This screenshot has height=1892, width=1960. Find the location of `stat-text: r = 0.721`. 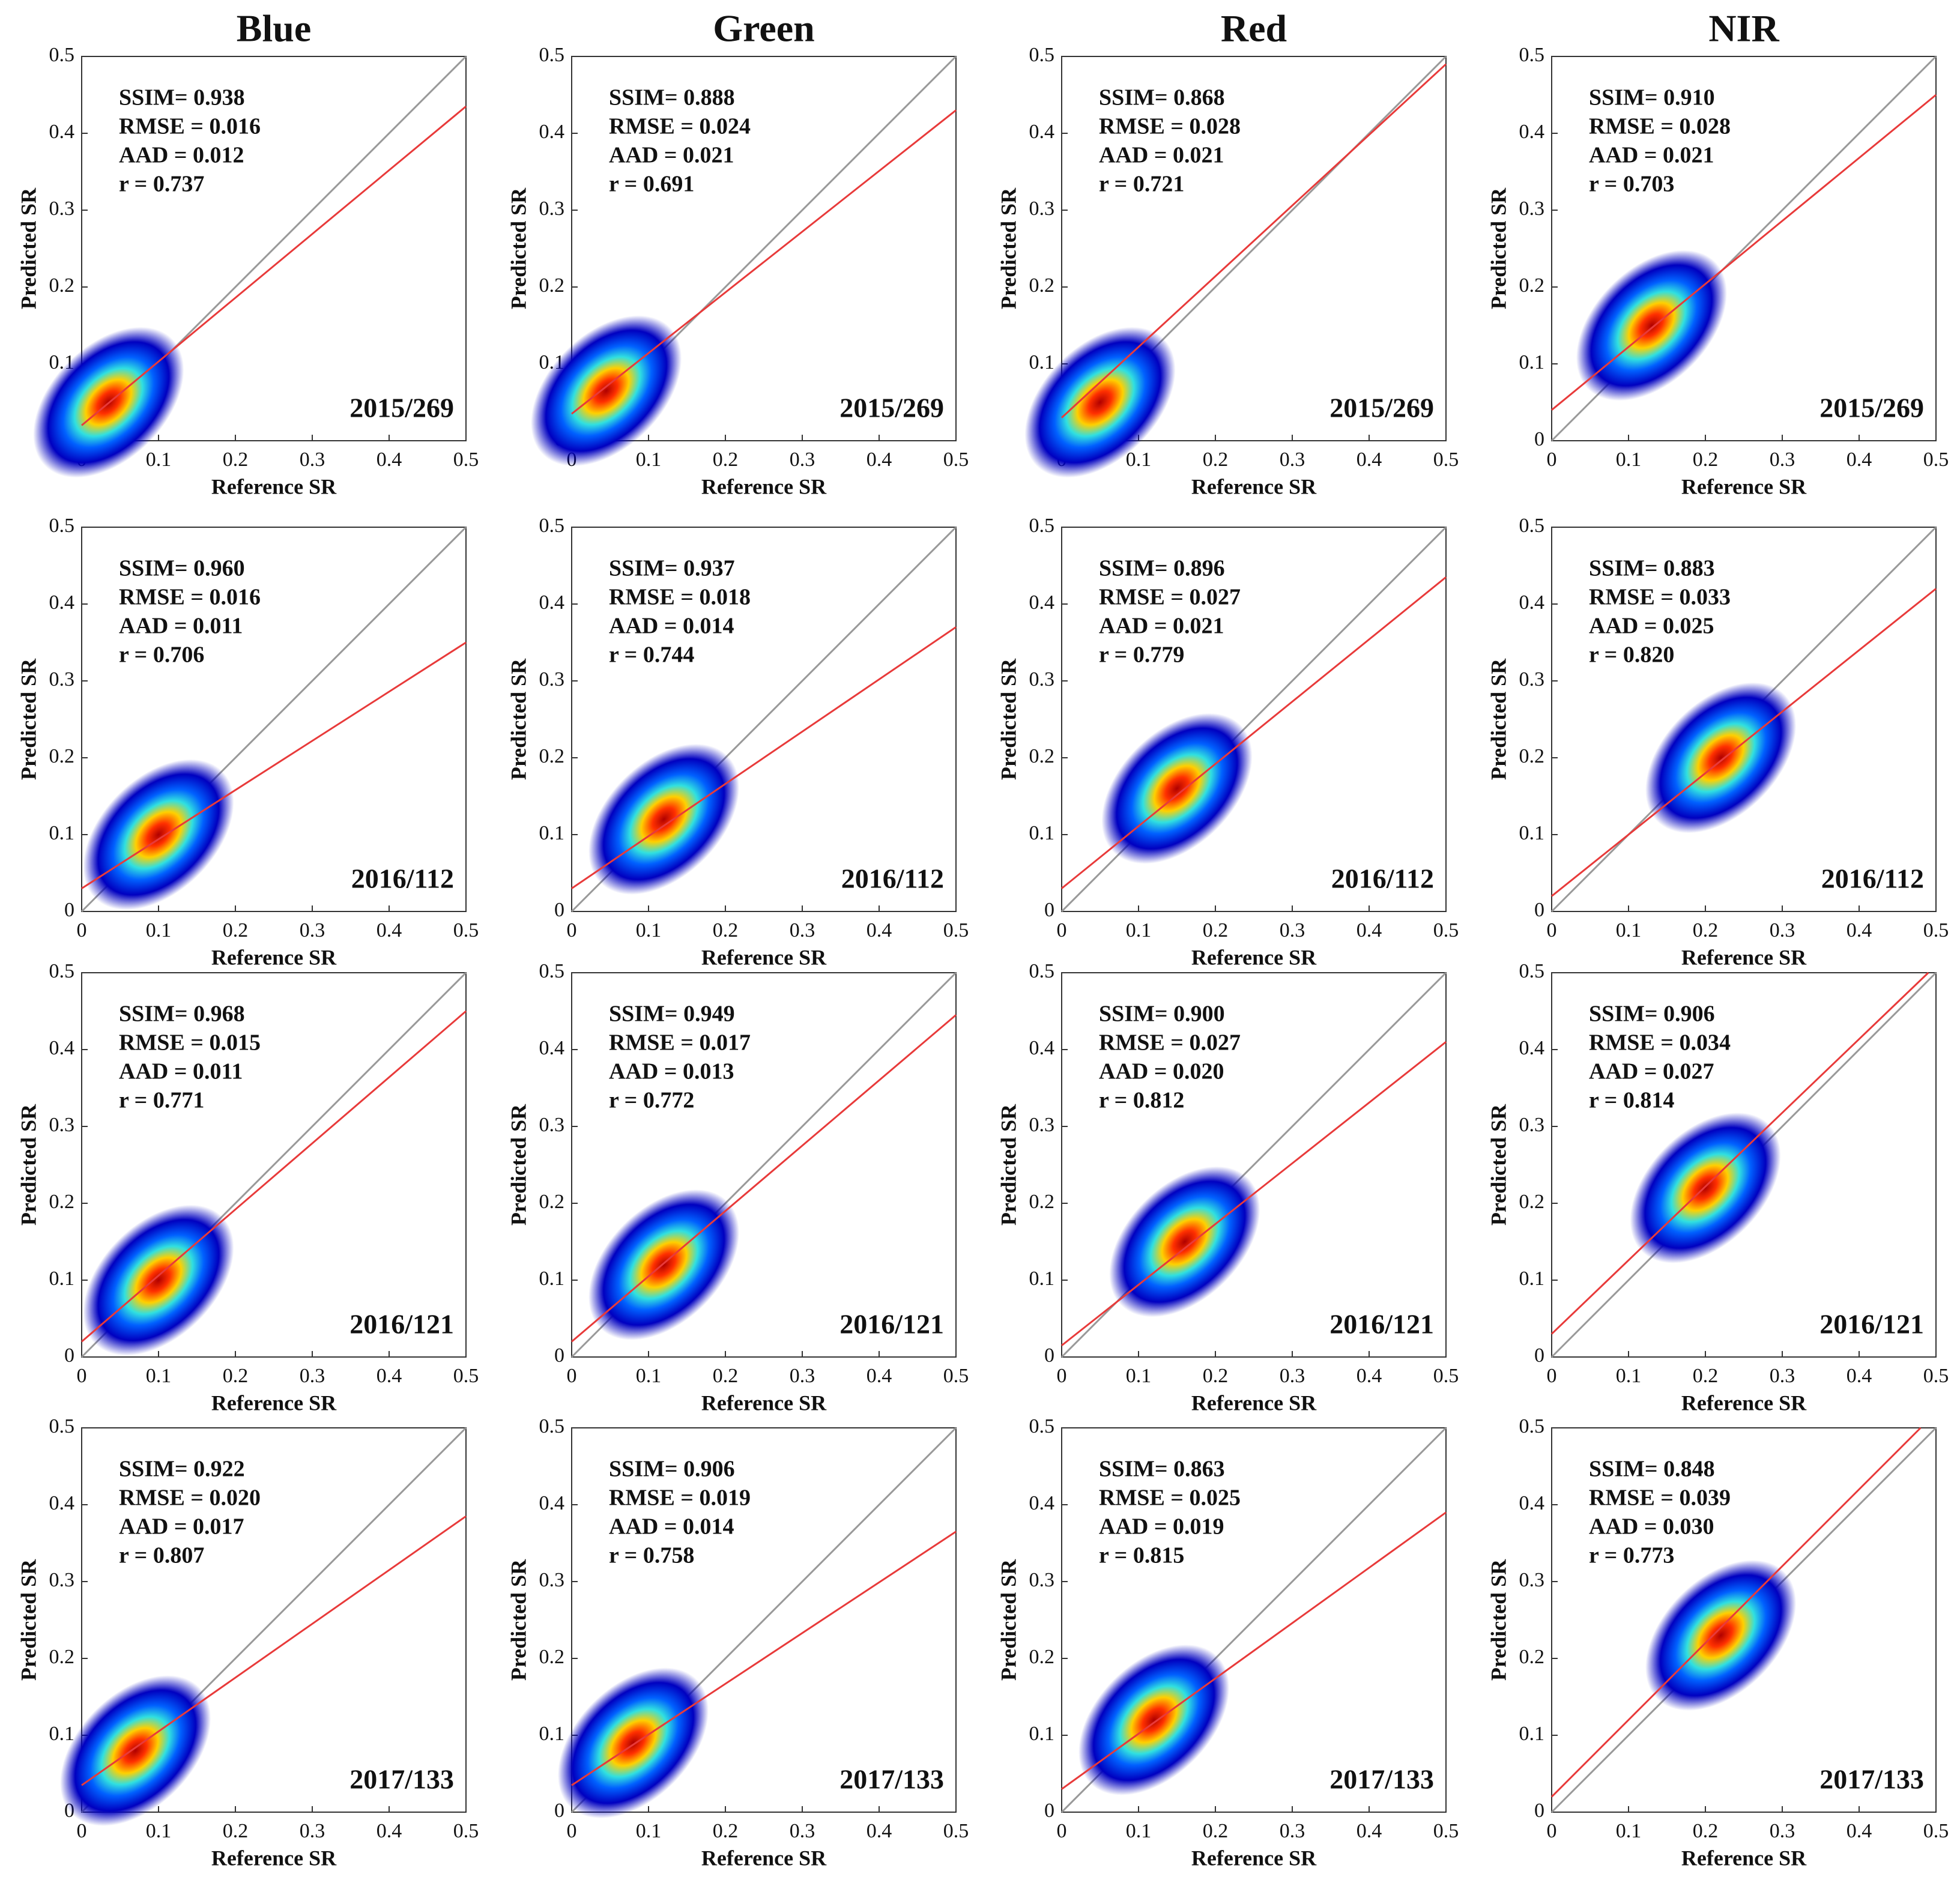

stat-text: r = 0.721 is located at coordinates (1141, 184).